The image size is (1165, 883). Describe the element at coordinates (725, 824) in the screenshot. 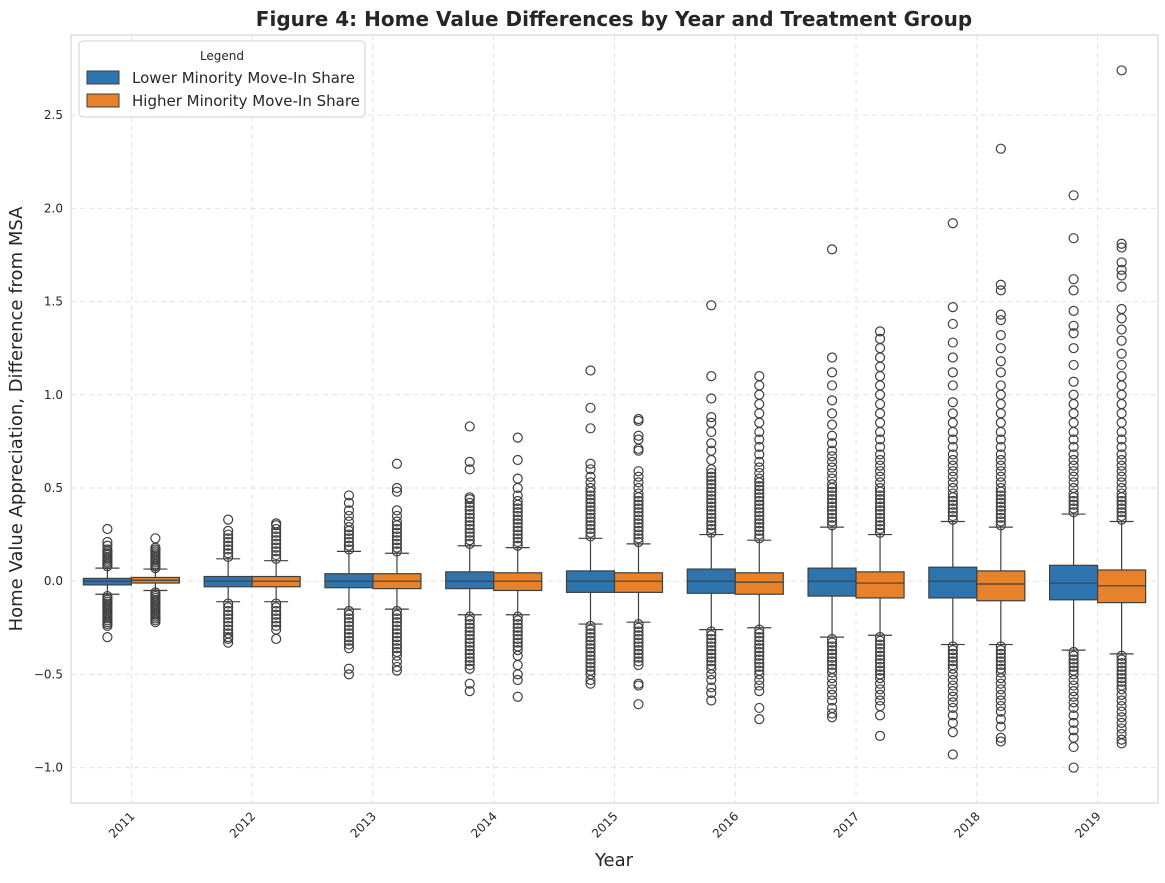

I see `x-tick-label: 2016` at that location.